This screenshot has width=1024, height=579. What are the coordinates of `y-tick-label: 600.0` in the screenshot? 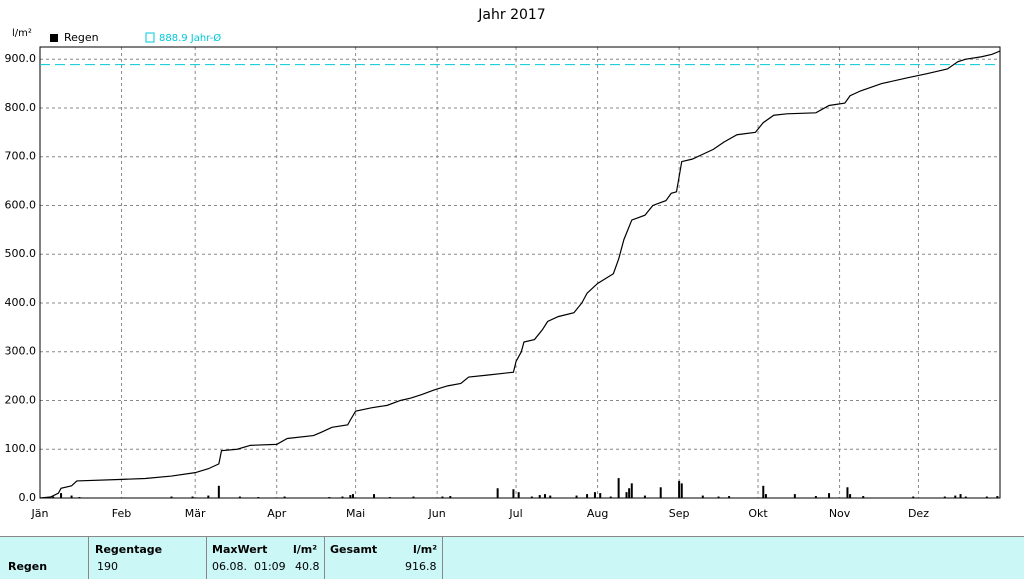 It's located at (21, 204).